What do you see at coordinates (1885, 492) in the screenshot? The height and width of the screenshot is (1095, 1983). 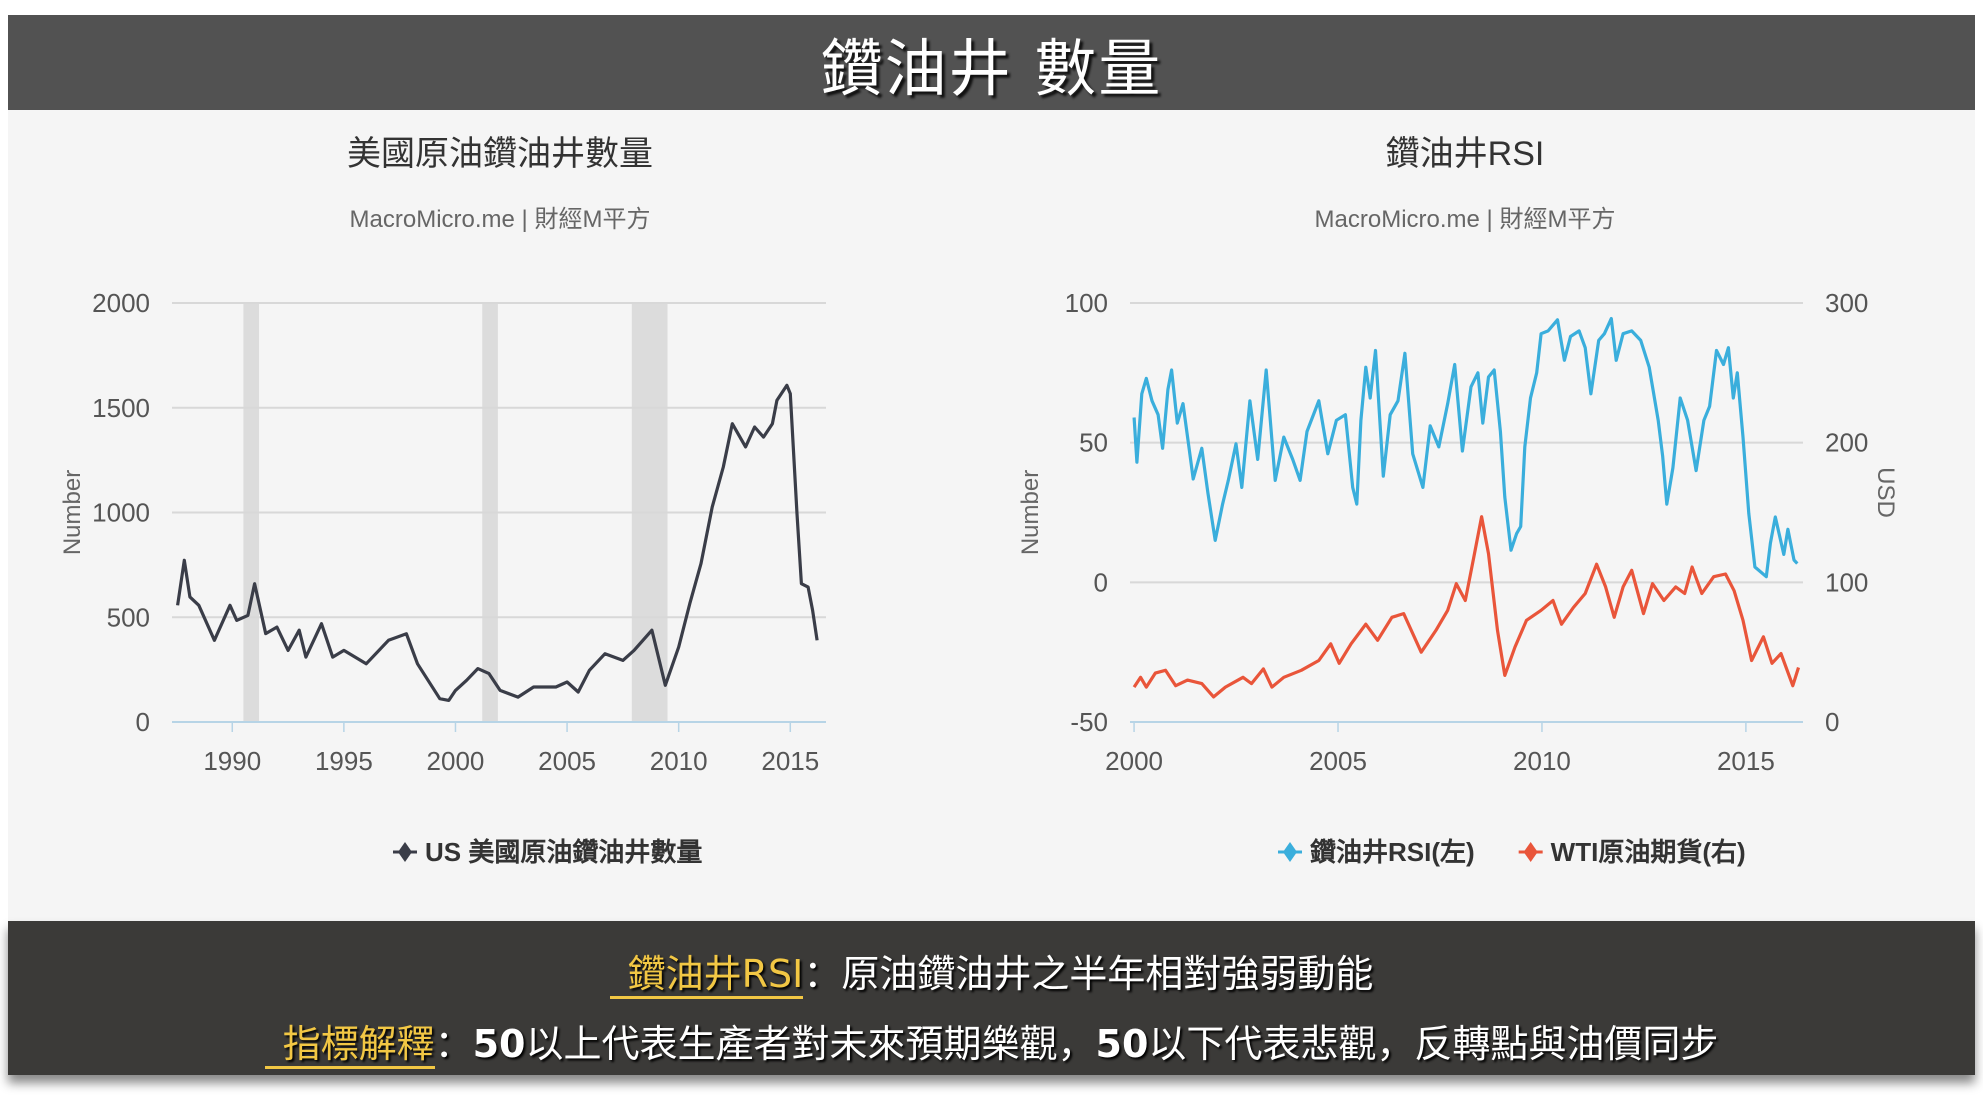 I see `y-right-axis-title: USD` at bounding box center [1885, 492].